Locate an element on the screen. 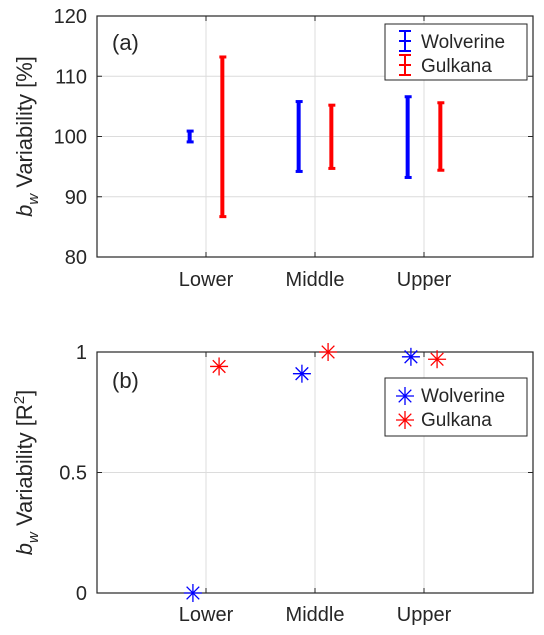 This screenshot has height=635, width=544. y-tick-label: 120 is located at coordinates (70, 17).